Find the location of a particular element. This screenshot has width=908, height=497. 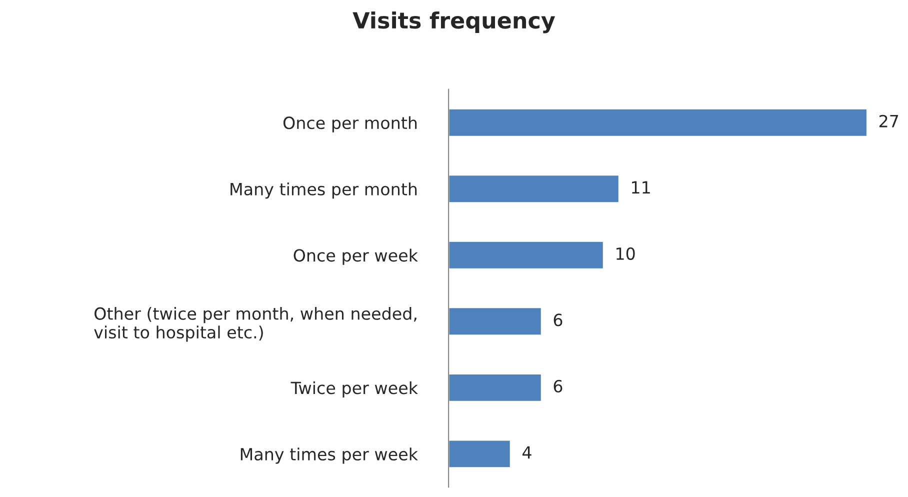

y-tick-label: Twice per week is located at coordinates (354, 389).